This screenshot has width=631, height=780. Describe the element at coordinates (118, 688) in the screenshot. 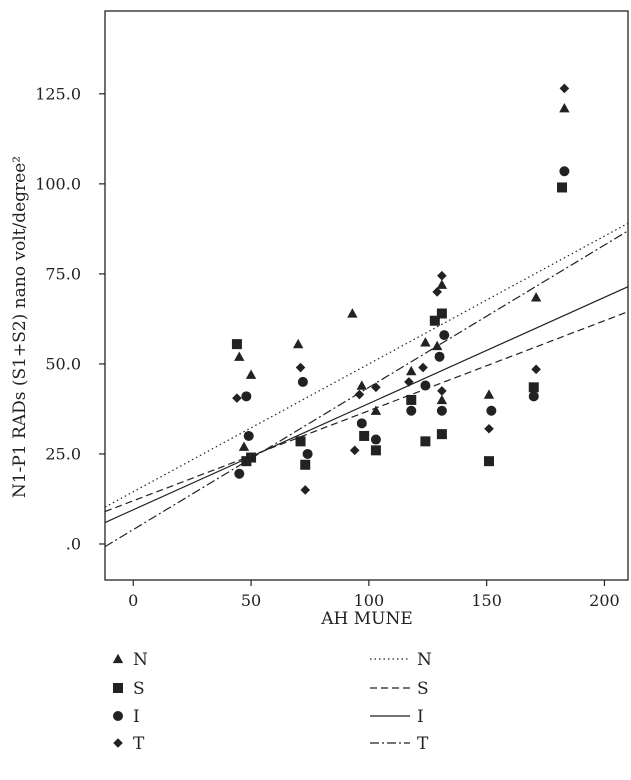

I see `legend-marker-s` at that location.